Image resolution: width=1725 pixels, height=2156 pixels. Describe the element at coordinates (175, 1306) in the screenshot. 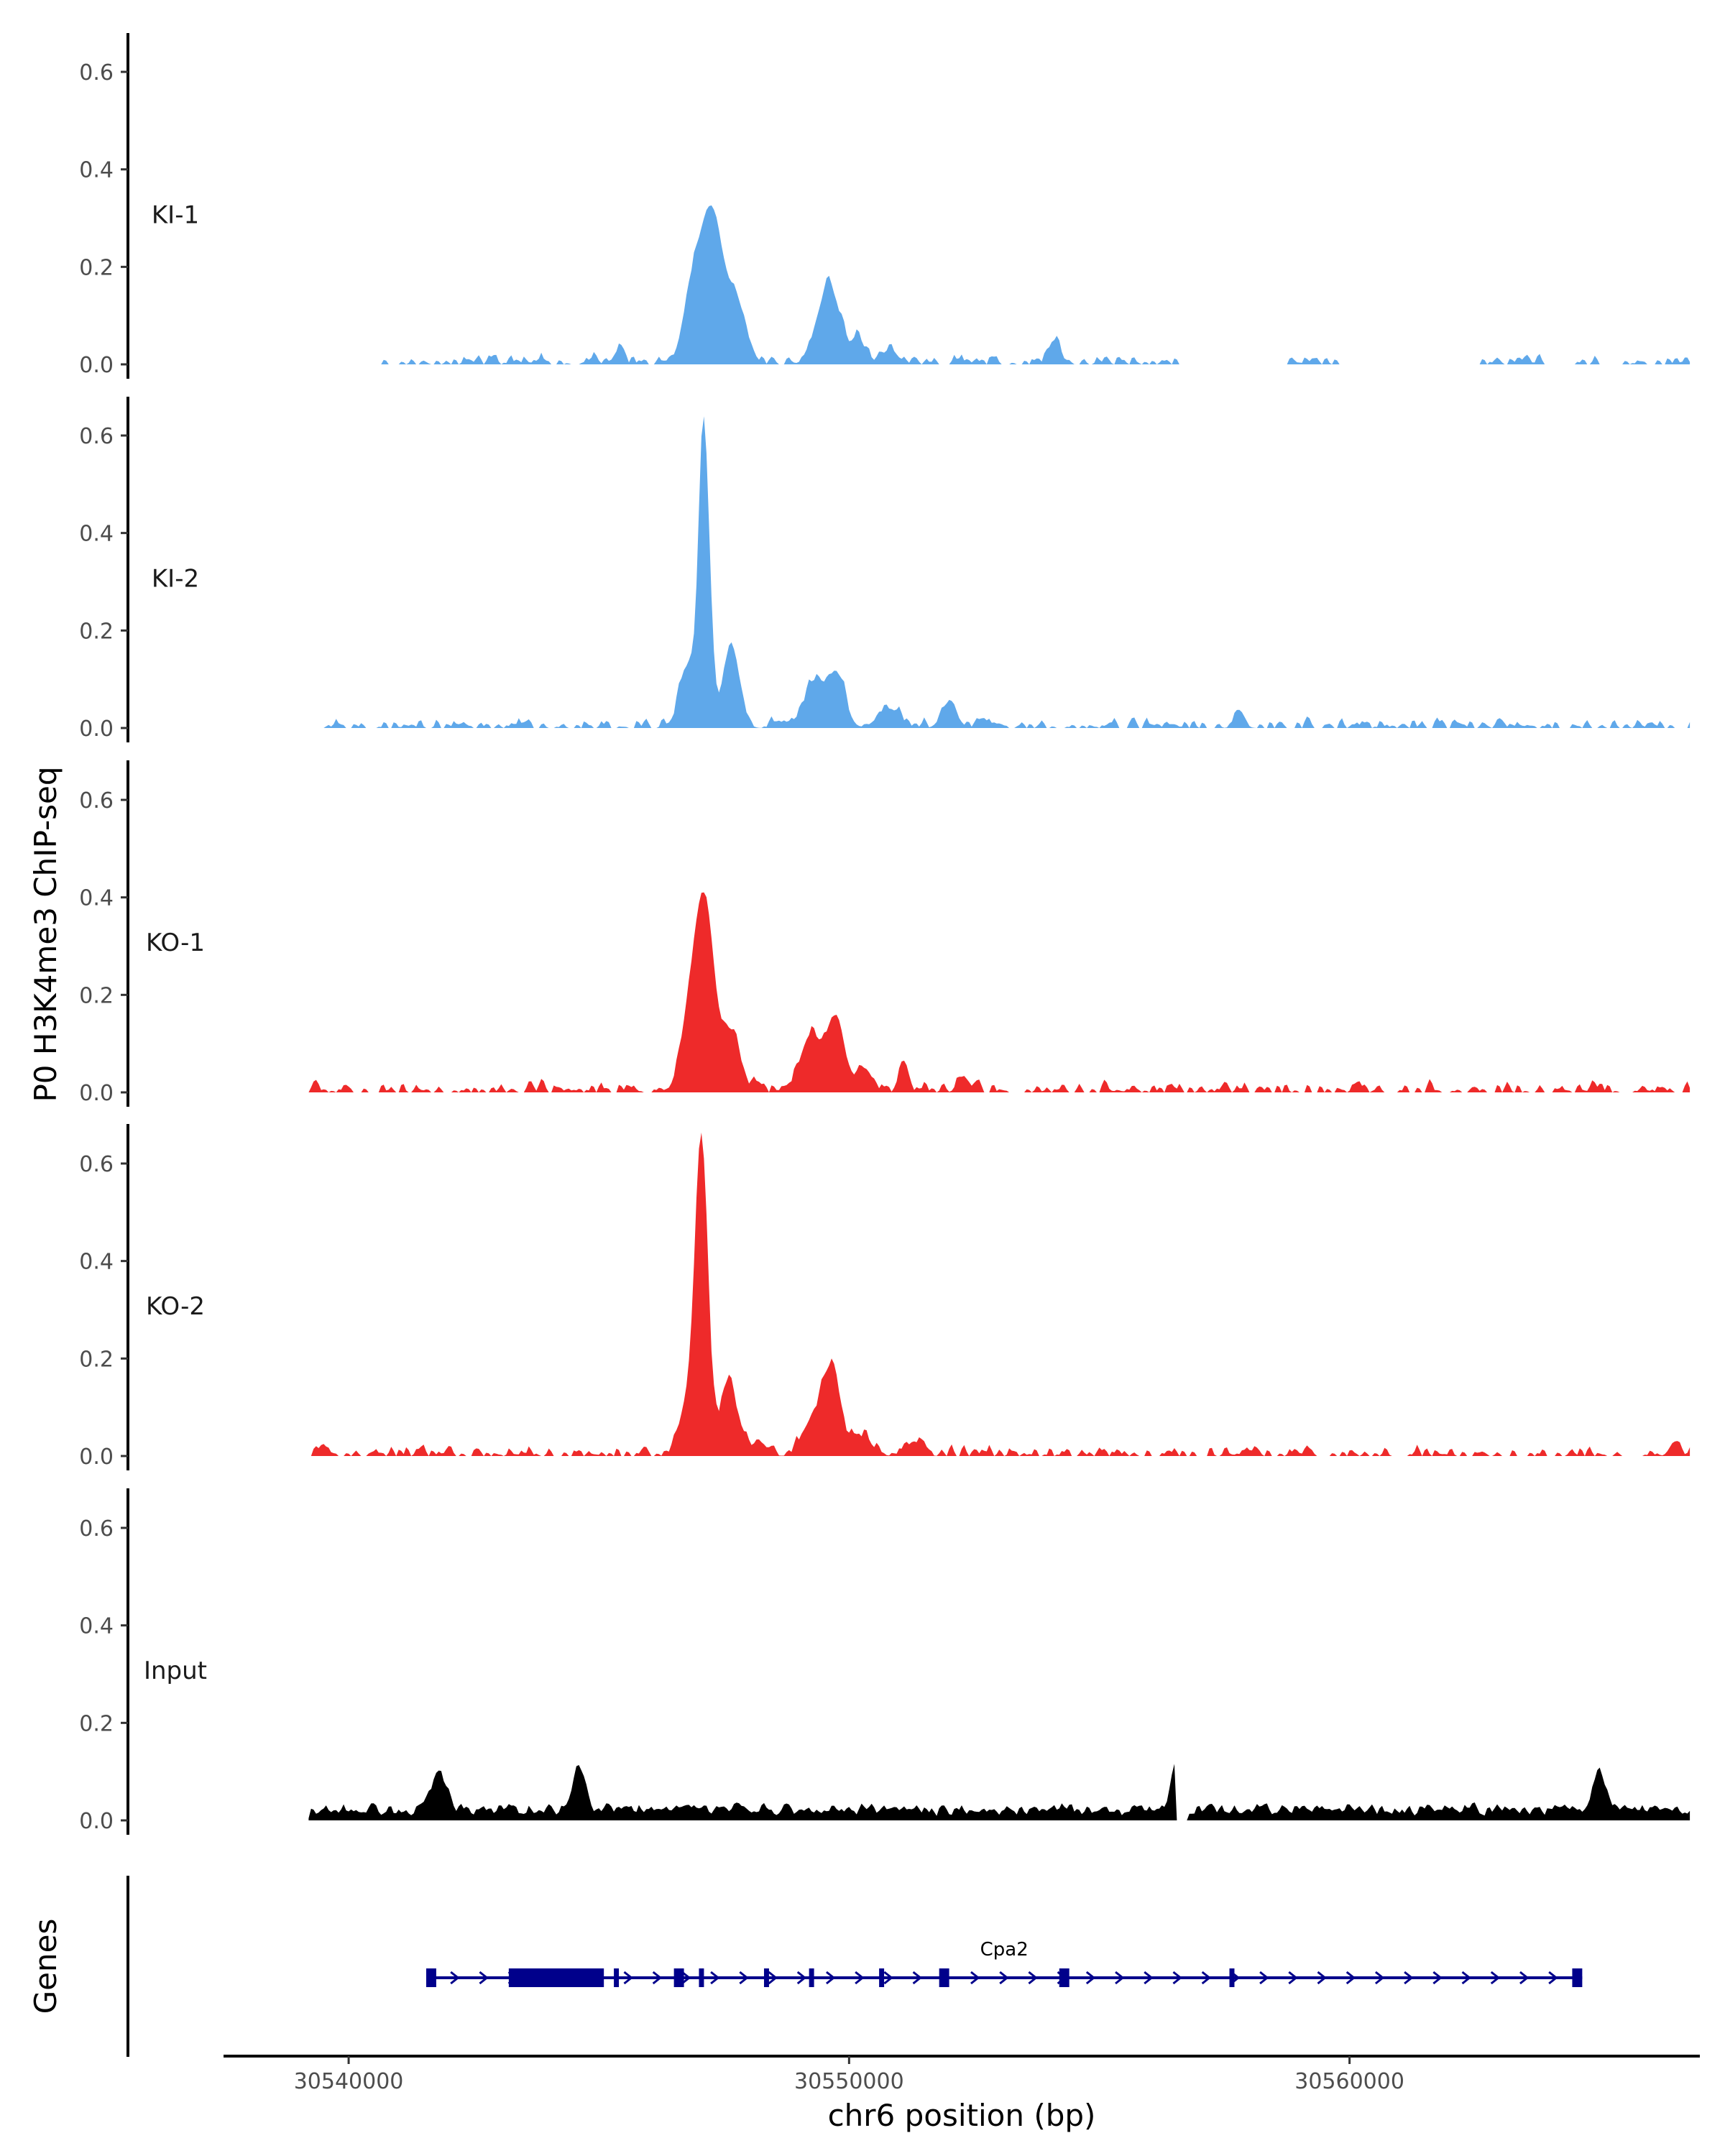

I see `track-label-ko-2: KO-2` at that location.